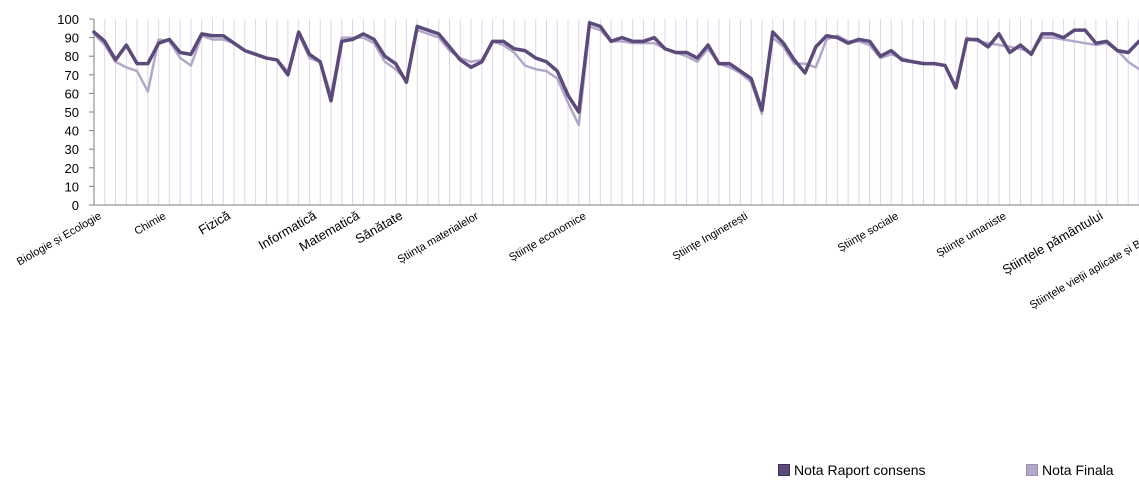  I want to click on legend-item-nota-raport-consens: Nota Raport consens, so click(852, 470).